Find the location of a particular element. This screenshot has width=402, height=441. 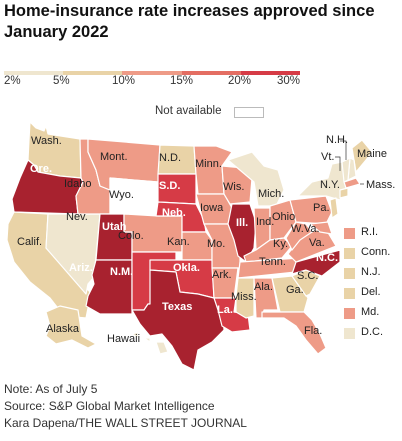

state-nc is located at coordinates (316, 263).